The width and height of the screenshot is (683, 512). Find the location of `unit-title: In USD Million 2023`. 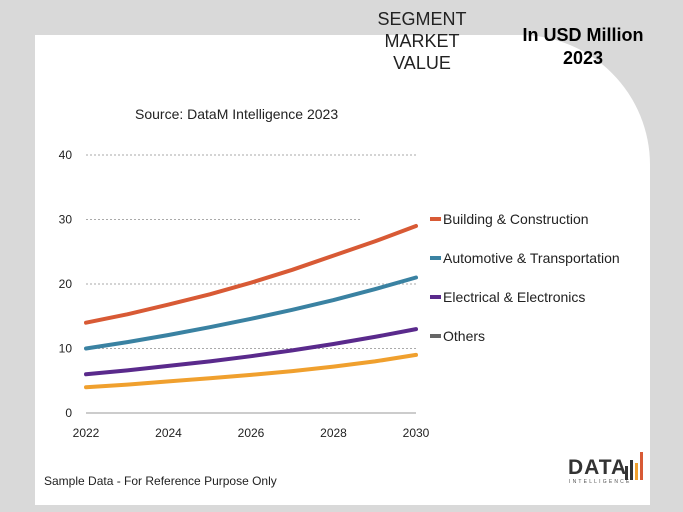

unit-title: In USD Million 2023 is located at coordinates (583, 47).